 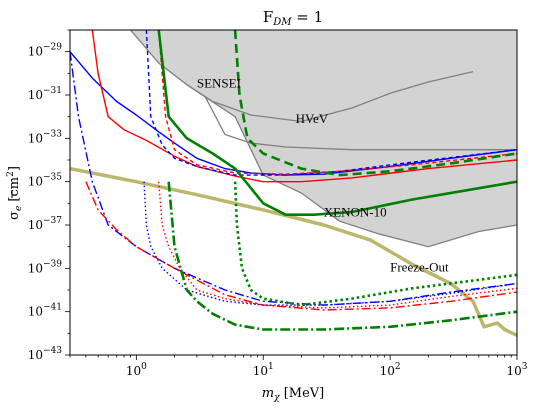 What do you see at coordinates (293, 18) in the screenshot?
I see `chart-title: FDM = 1` at bounding box center [293, 18].